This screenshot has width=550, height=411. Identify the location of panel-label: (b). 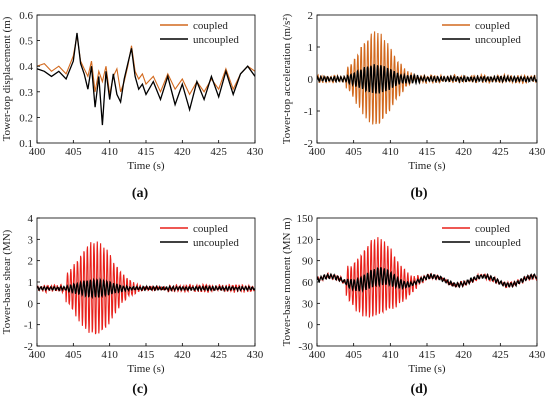
(418, 193).